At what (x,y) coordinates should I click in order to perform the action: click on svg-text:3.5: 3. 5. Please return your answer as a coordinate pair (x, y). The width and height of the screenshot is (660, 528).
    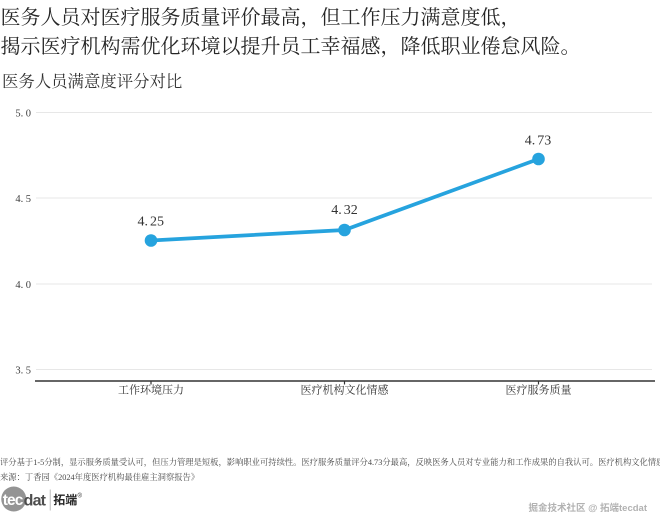
    Looking at the image, I should click on (23, 371).